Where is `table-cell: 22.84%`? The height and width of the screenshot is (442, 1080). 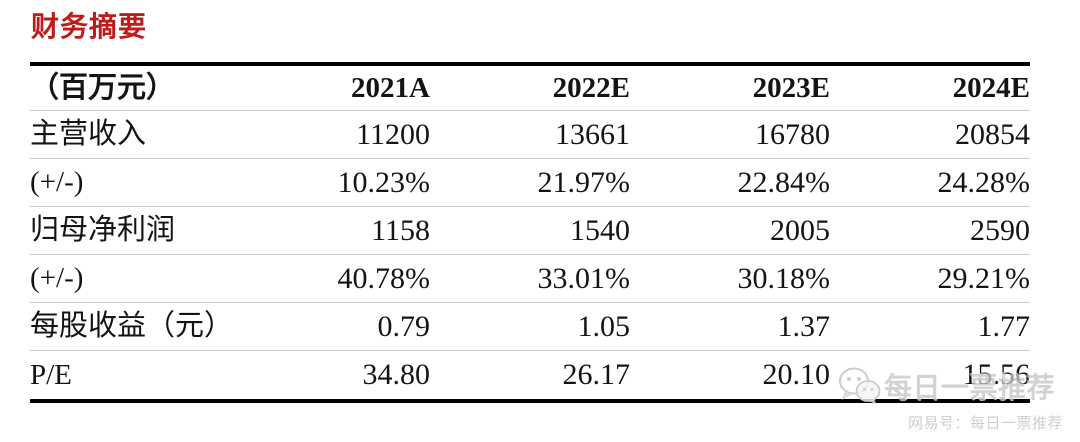
table-cell: 22.84% is located at coordinates (784, 182).